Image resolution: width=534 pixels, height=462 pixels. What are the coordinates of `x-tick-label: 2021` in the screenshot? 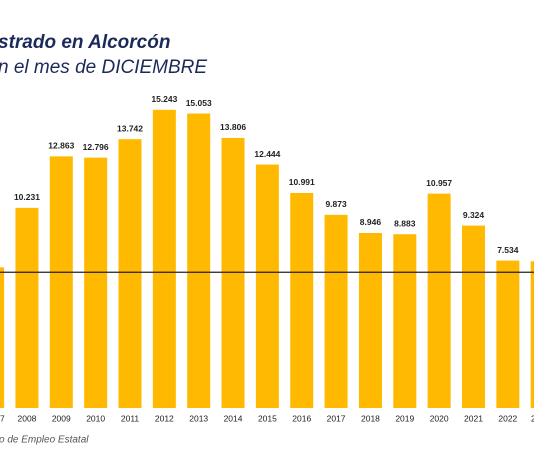 It's located at (473, 418).